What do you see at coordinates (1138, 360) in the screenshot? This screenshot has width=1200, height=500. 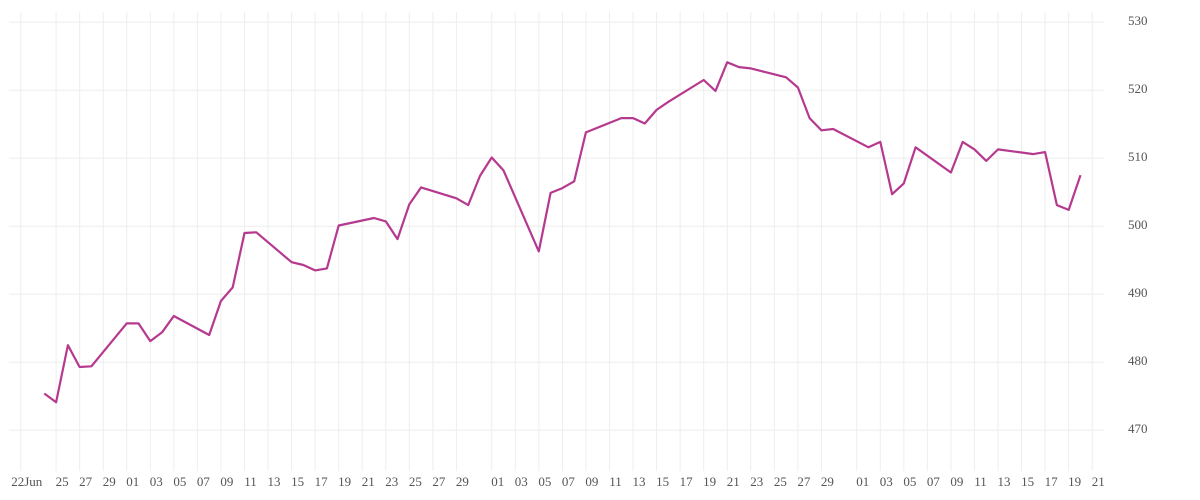 I see `y-tick-label: 480` at bounding box center [1138, 360].